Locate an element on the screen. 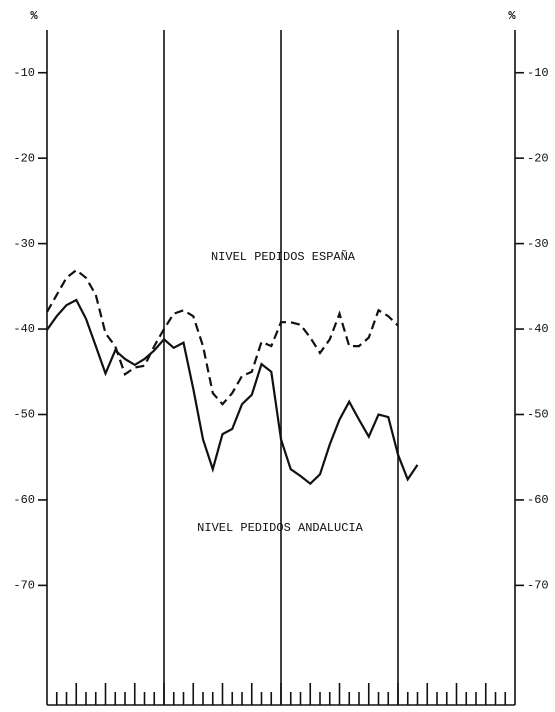 Image resolution: width=555 pixels, height=712 pixels. y2-tick-label: -50 is located at coordinates (538, 415).